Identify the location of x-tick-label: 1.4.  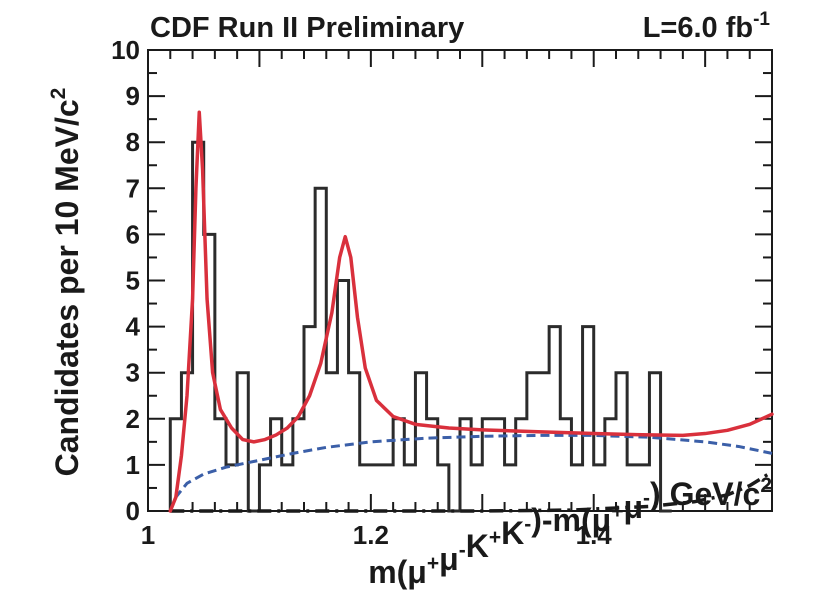
(594, 535).